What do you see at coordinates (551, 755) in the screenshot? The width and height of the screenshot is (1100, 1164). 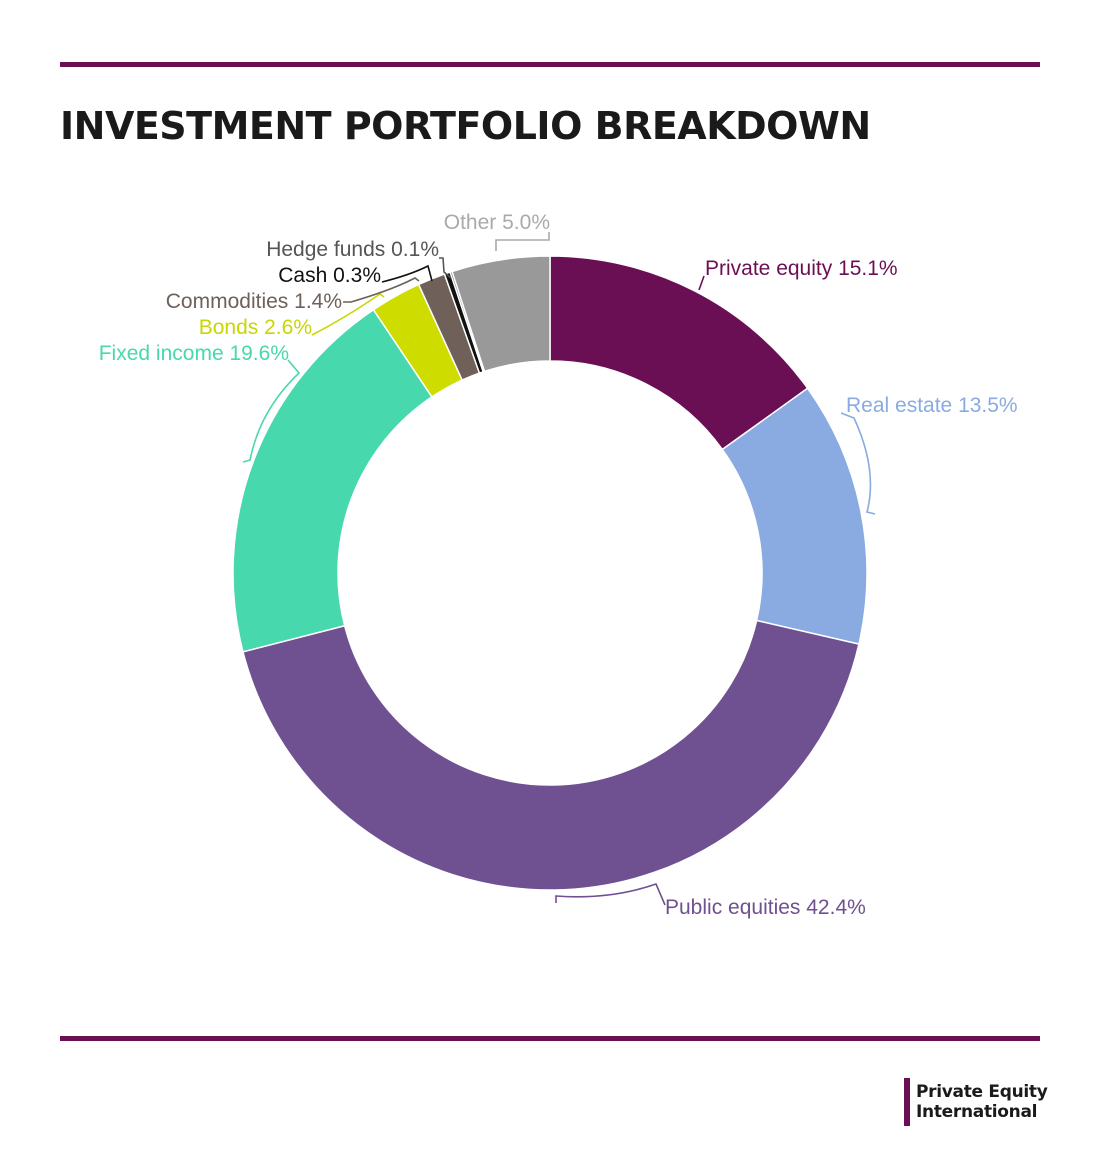 I see `slice-public-equities` at bounding box center [551, 755].